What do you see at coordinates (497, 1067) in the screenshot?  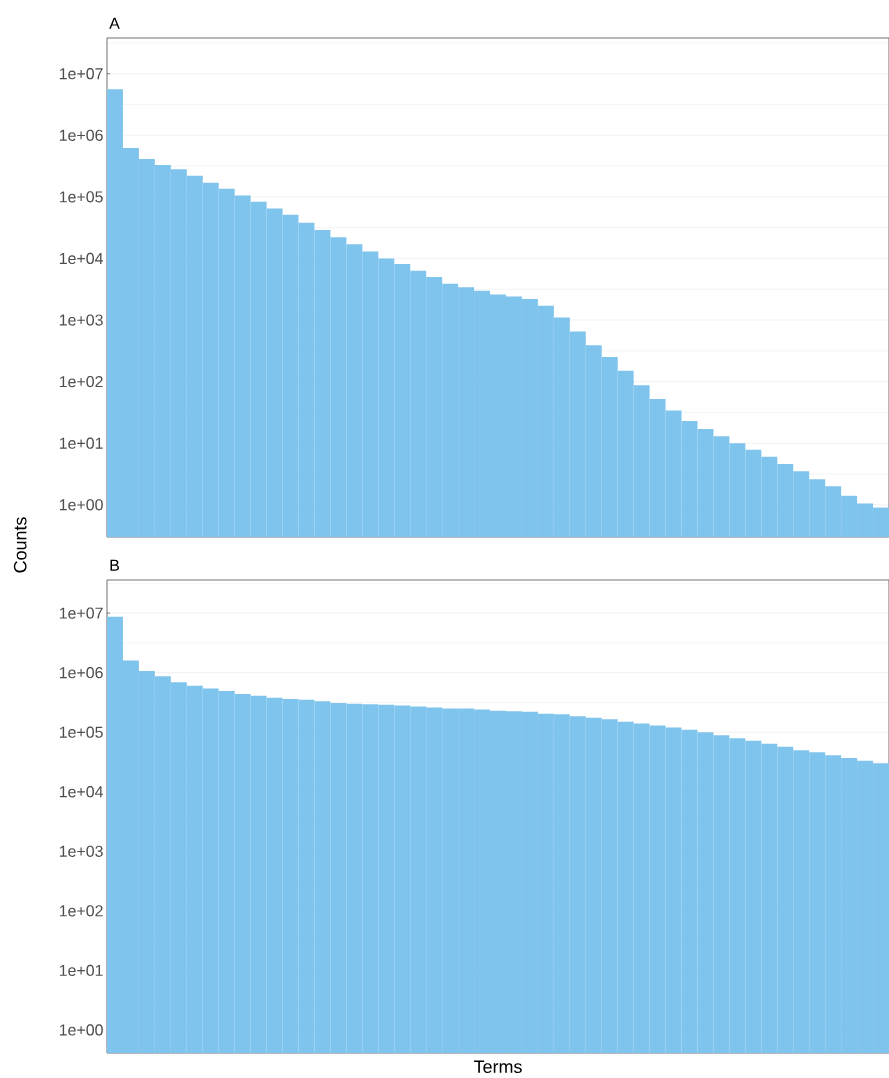 I see `x-axis-title: Terms` at bounding box center [497, 1067].